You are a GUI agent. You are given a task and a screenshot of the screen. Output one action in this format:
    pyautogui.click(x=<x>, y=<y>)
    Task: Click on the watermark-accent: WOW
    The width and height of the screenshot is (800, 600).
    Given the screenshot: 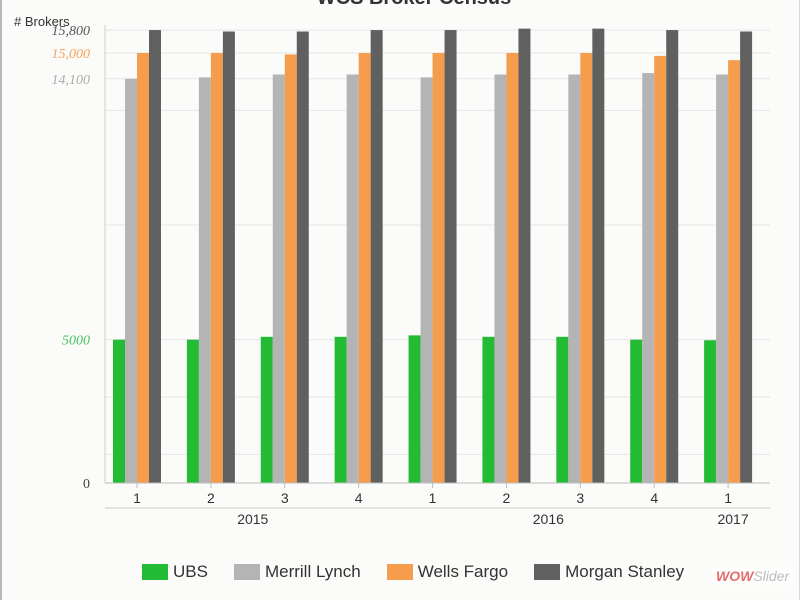 What is the action you would take?
    pyautogui.click(x=735, y=576)
    